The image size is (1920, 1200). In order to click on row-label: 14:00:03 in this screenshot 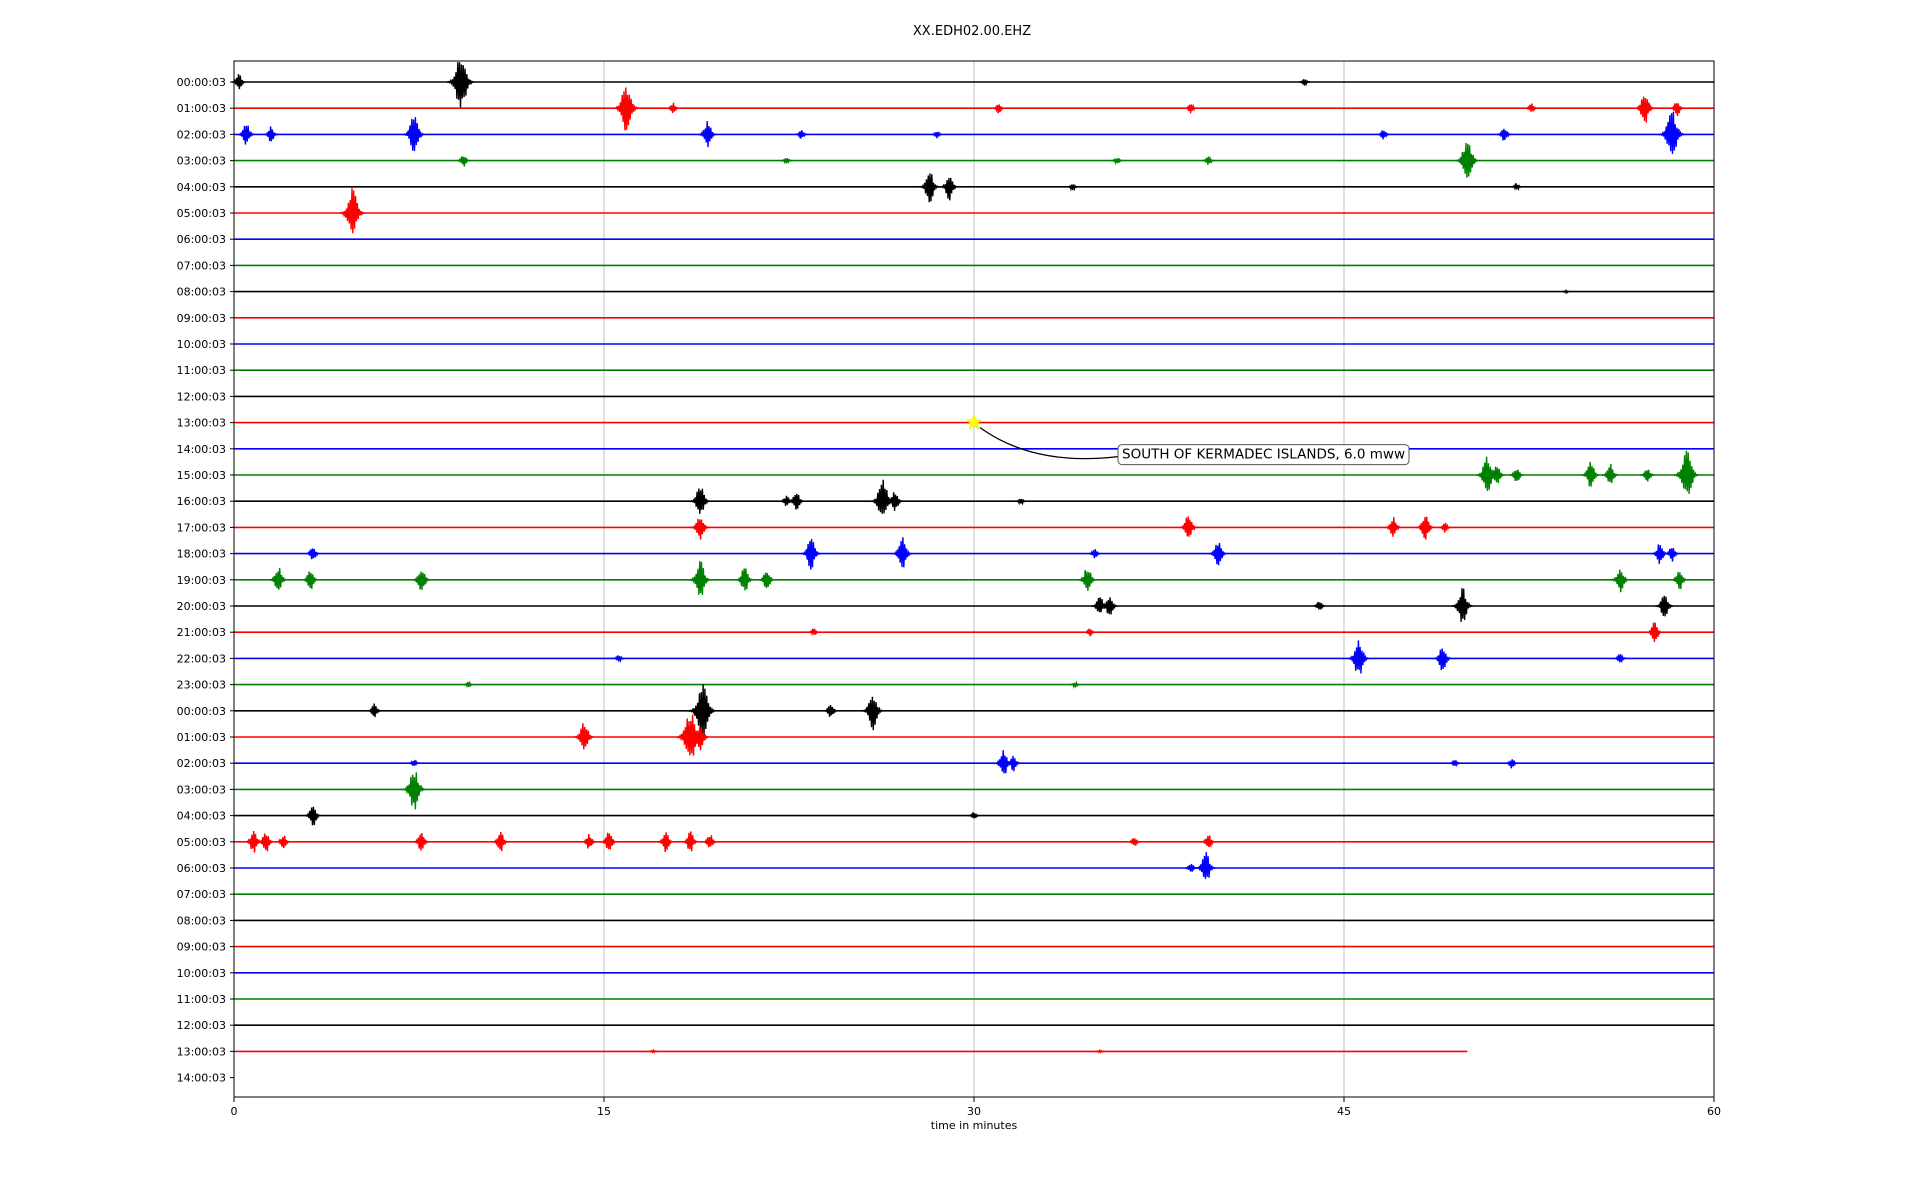, I will do `click(201, 449)`.